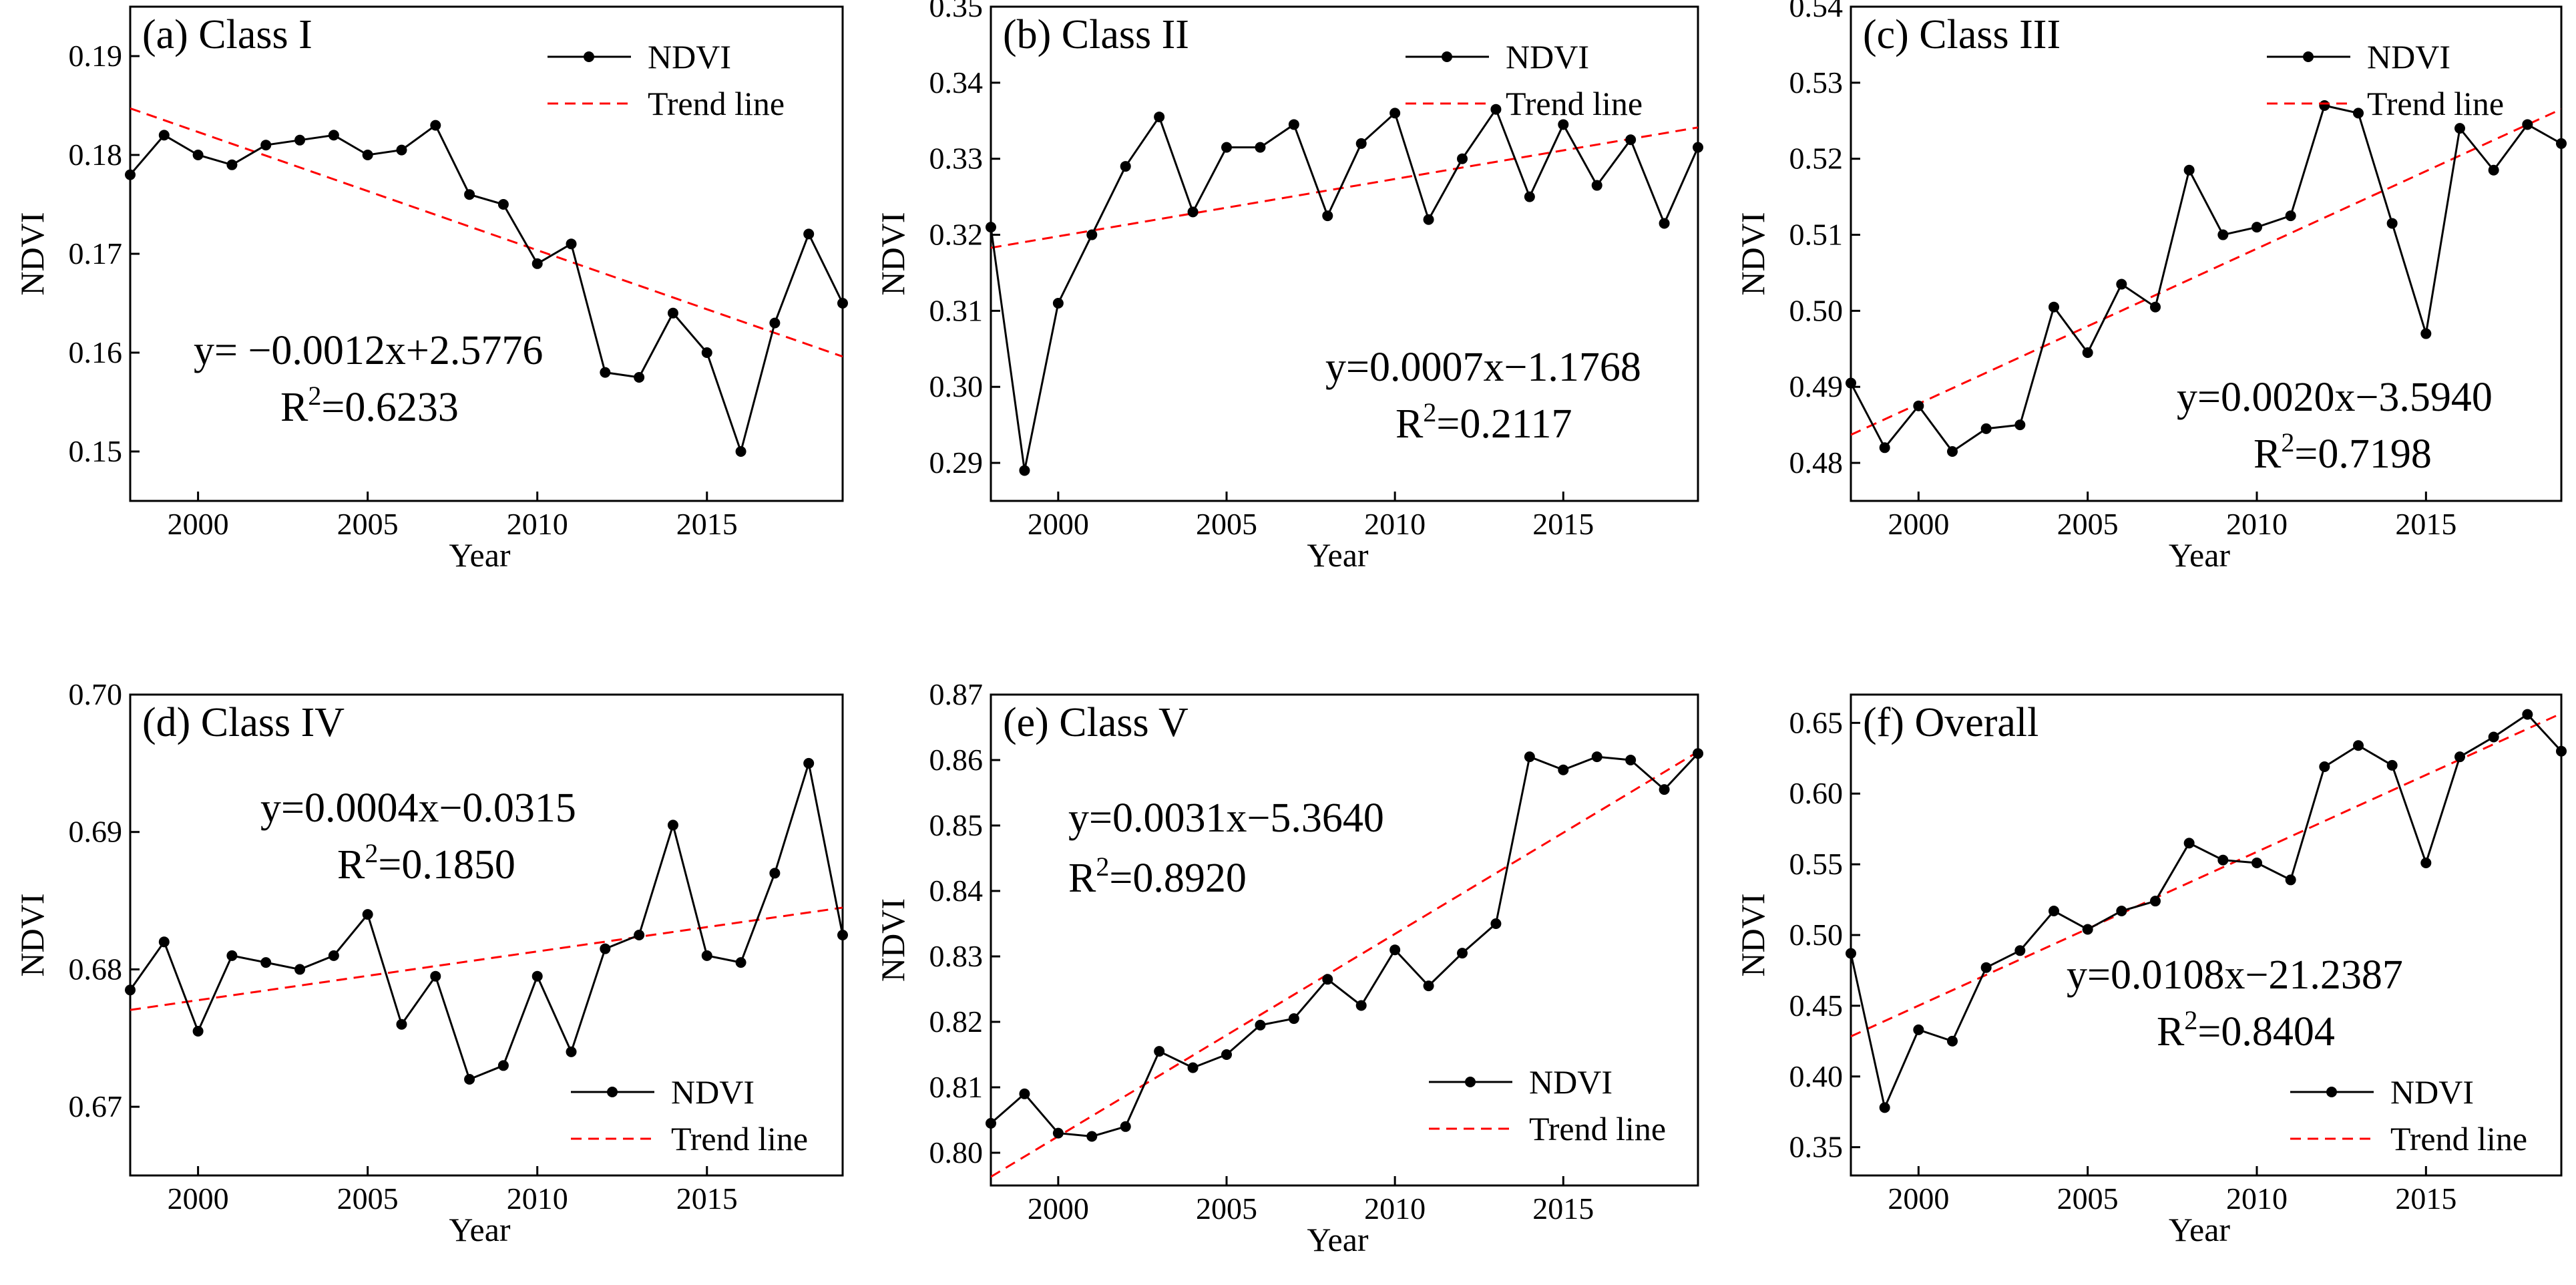  I want to click on y-tick-label: 0.83, so click(956, 956).